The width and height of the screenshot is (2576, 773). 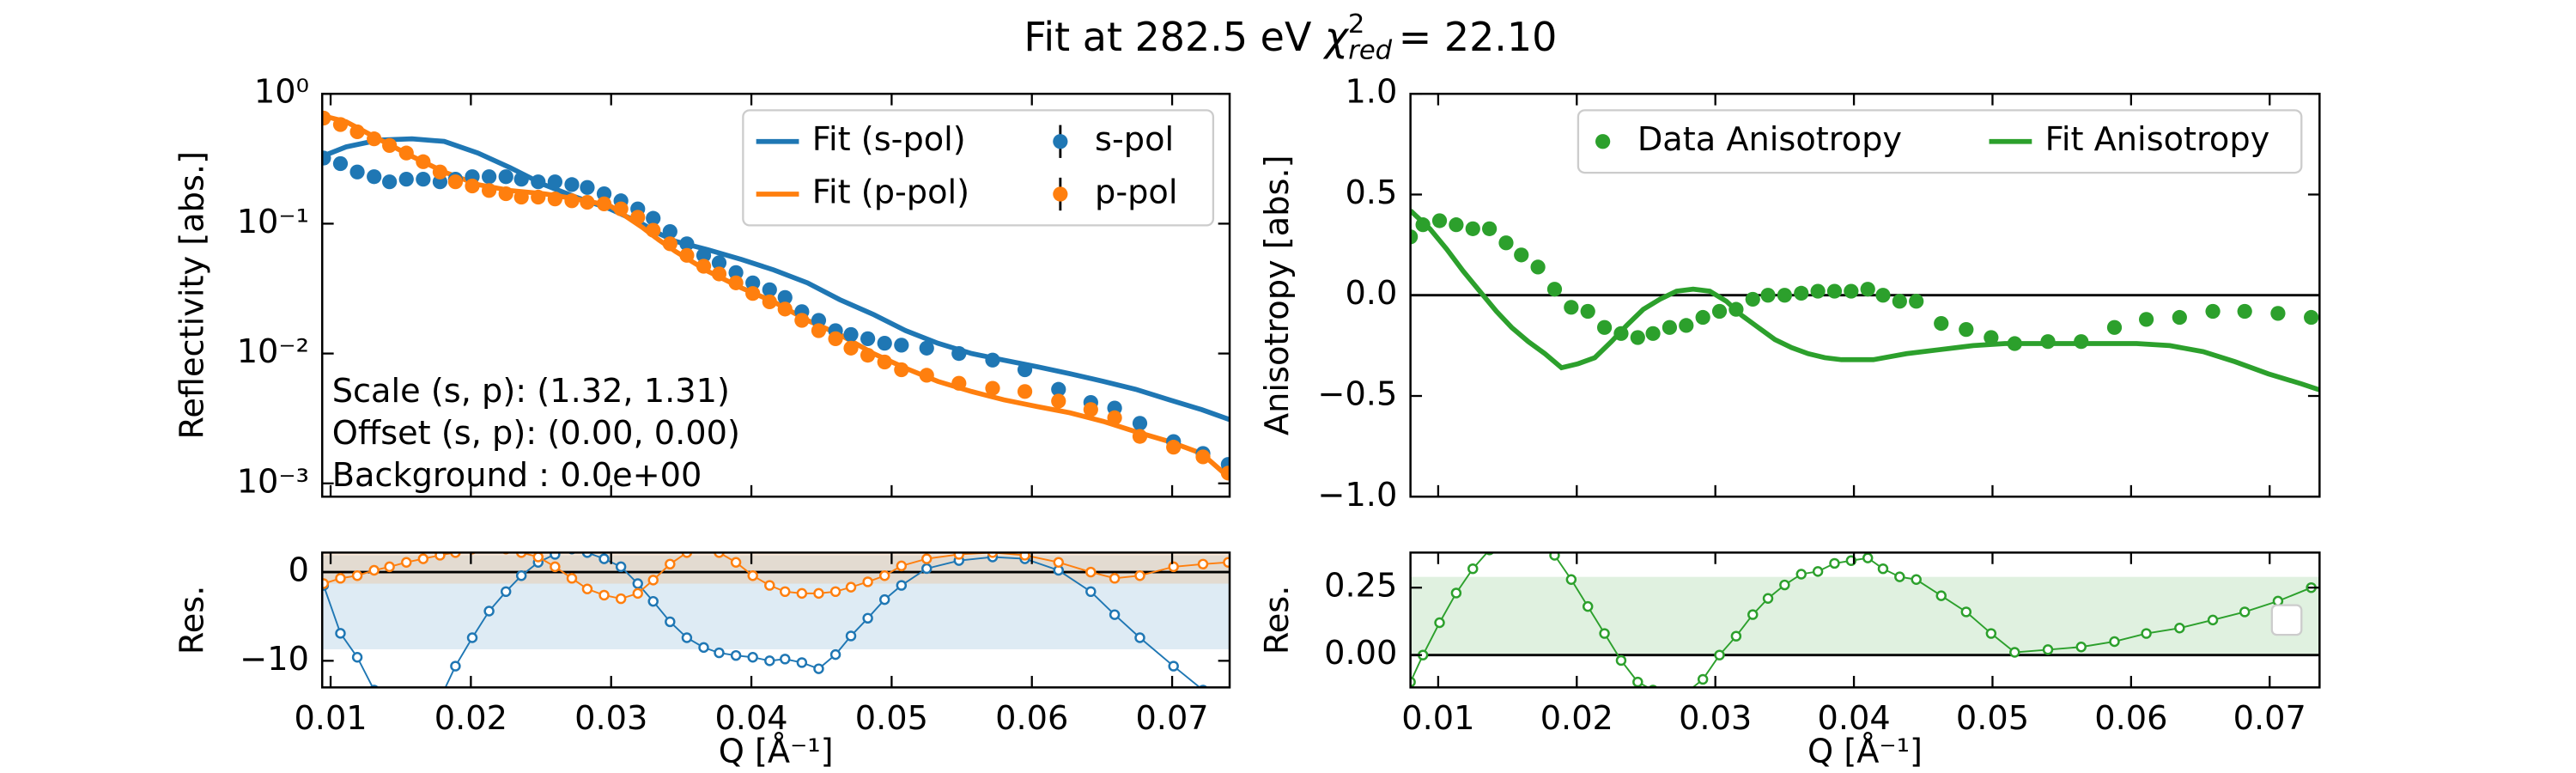 I want to click on plot-area, so click(x=776, y=620).